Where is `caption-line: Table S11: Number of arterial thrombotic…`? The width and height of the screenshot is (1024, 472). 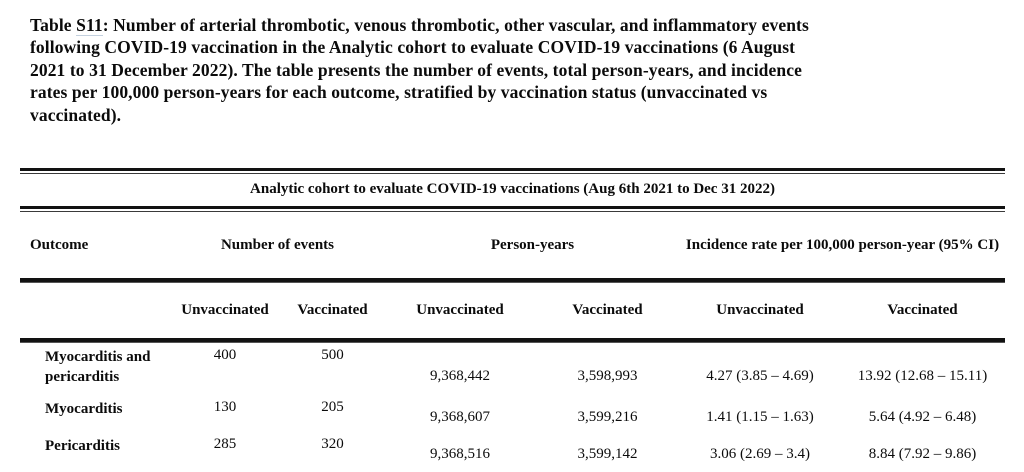 caption-line: Table S11: Number of arterial thrombotic… is located at coordinates (512, 25).